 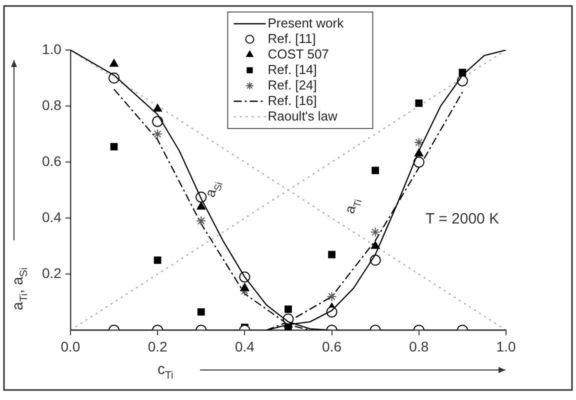 I want to click on x-tick-label: 0.2, so click(x=158, y=346).